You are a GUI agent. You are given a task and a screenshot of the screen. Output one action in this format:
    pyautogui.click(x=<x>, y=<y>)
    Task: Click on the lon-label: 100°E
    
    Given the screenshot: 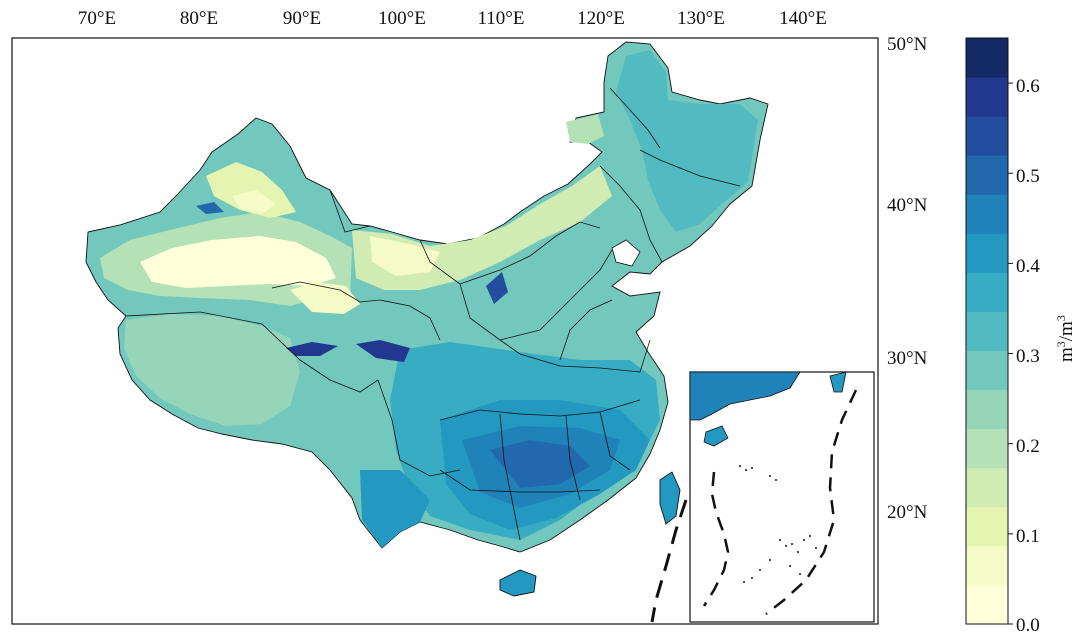 What is the action you would take?
    pyautogui.click(x=402, y=18)
    